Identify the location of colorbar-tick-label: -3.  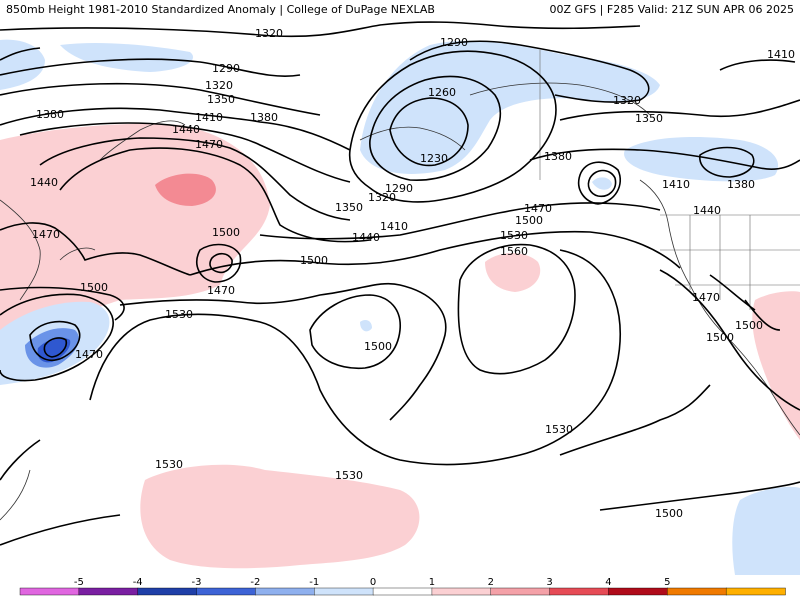
(197, 582).